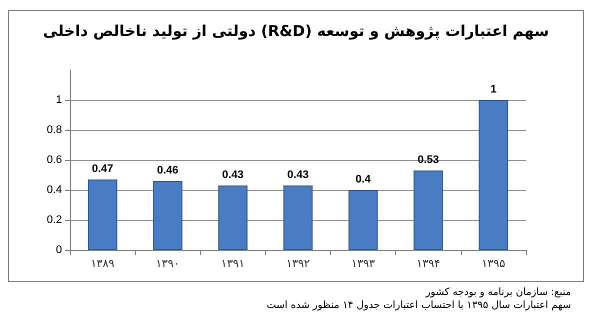  What do you see at coordinates (167, 170) in the screenshot?
I see `data-label: 0.46` at bounding box center [167, 170].